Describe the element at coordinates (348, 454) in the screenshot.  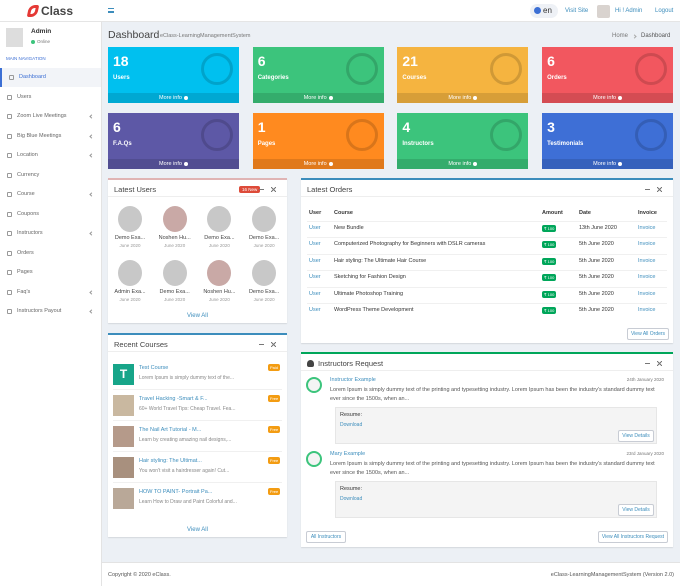
I see `instructor-name: Mary Example` at that location.